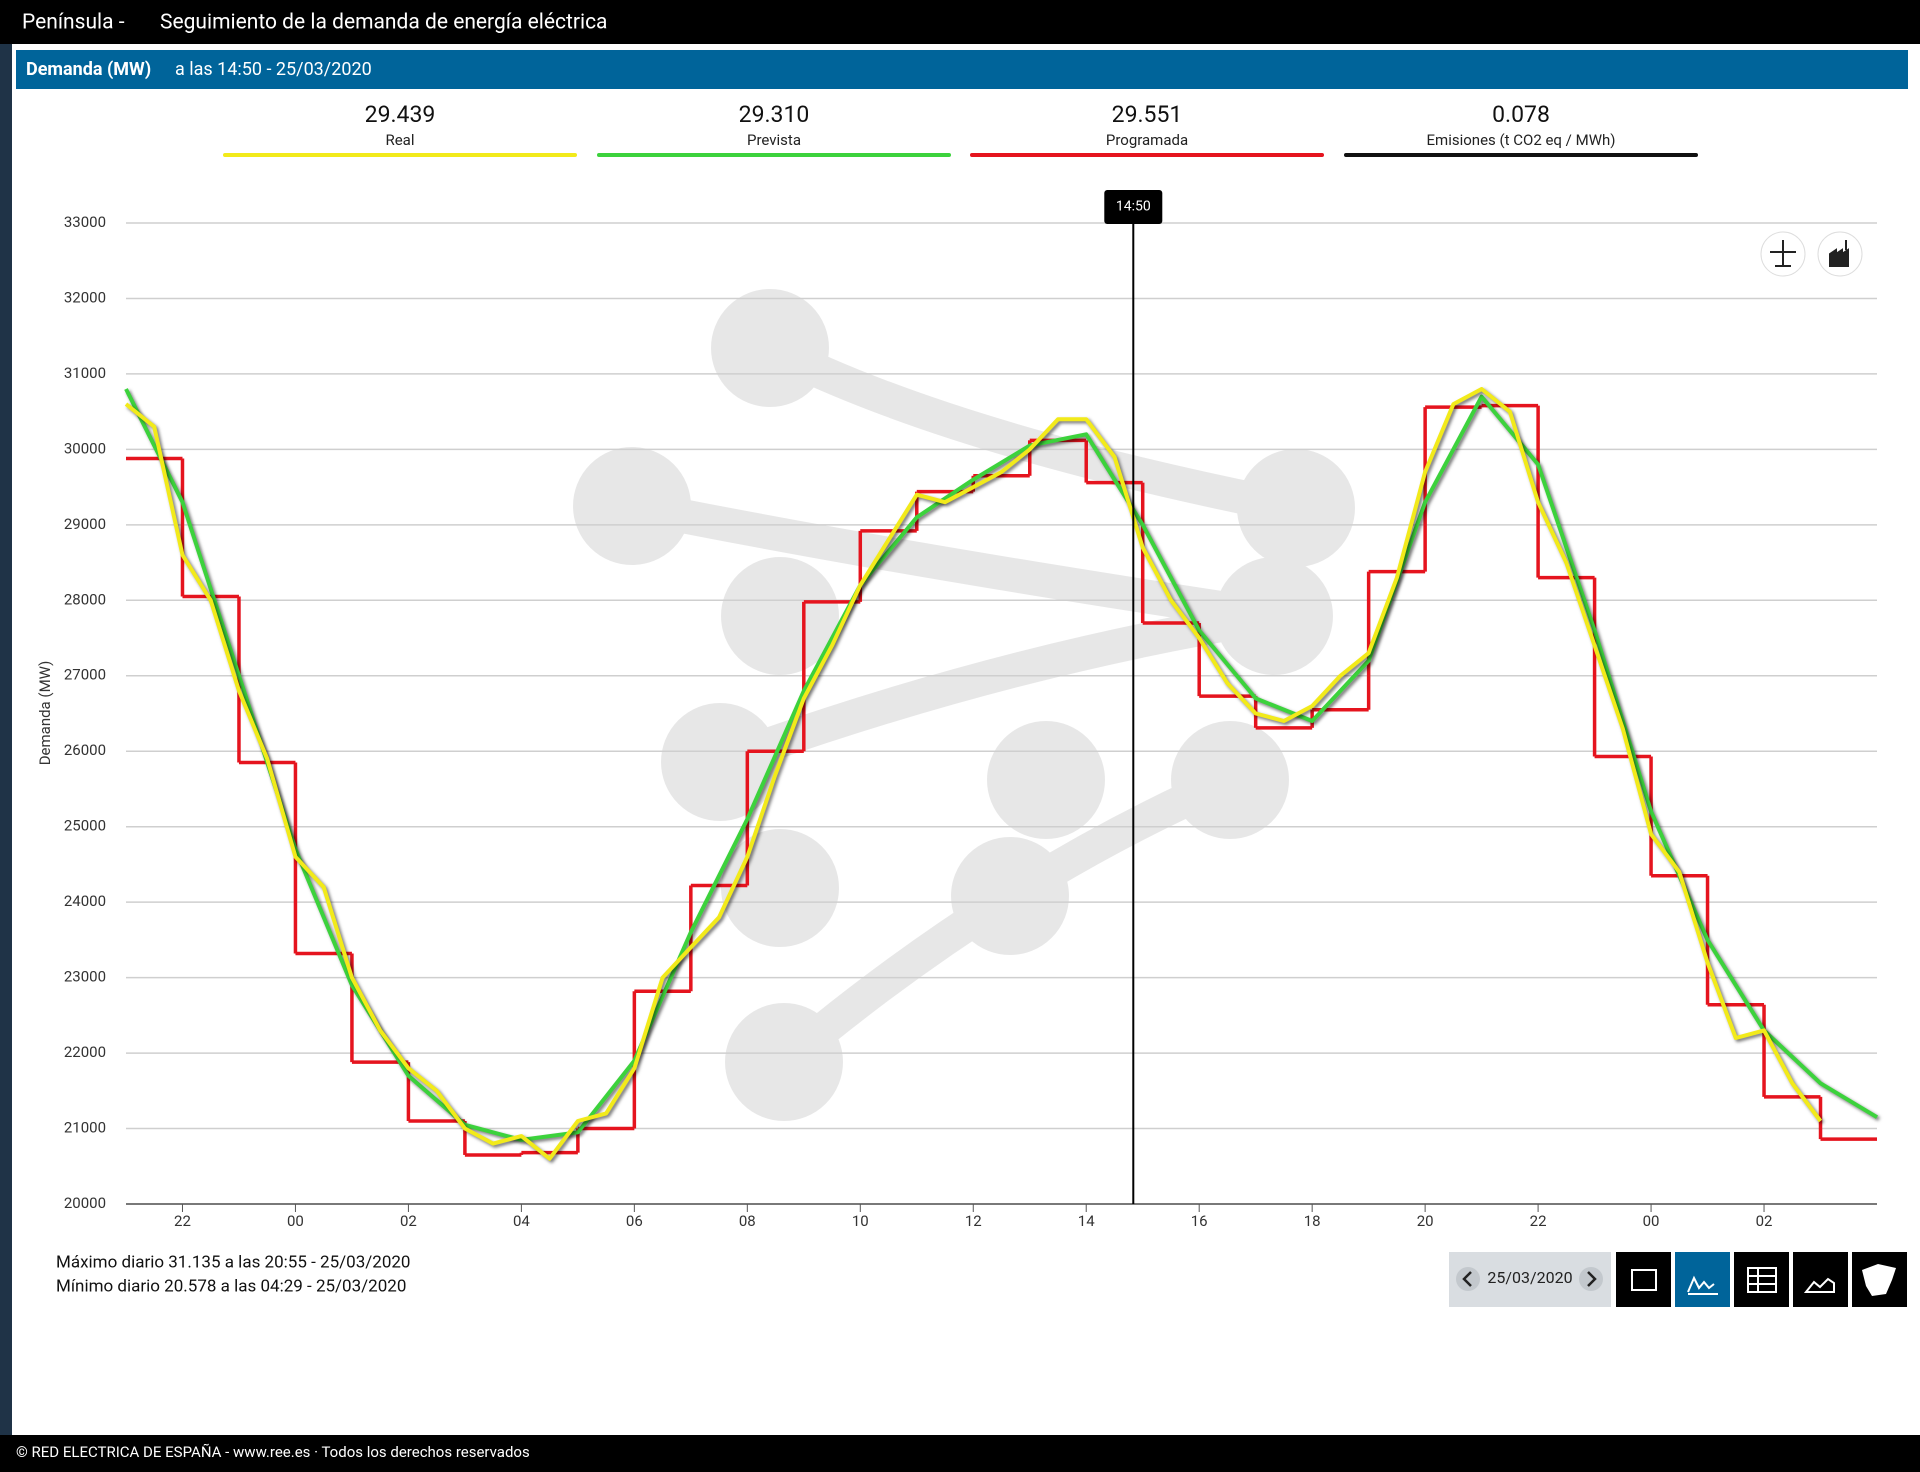  What do you see at coordinates (1702, 1285) in the screenshot?
I see `chart-icon` at bounding box center [1702, 1285].